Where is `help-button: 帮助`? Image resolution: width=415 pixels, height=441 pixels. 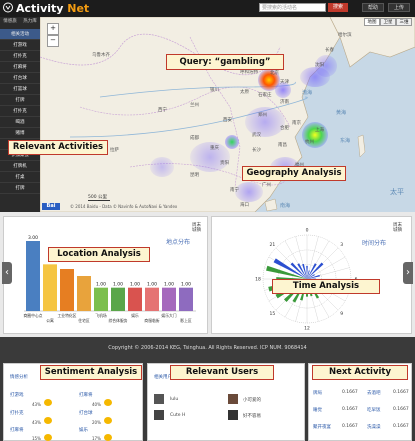 help-button: 帮助 is located at coordinates (373, 7).